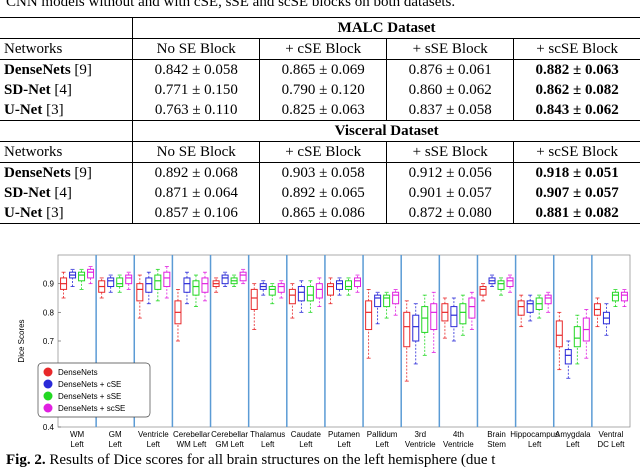  Describe the element at coordinates (48, 372) in the screenshot. I see `legend-swatch` at that location.